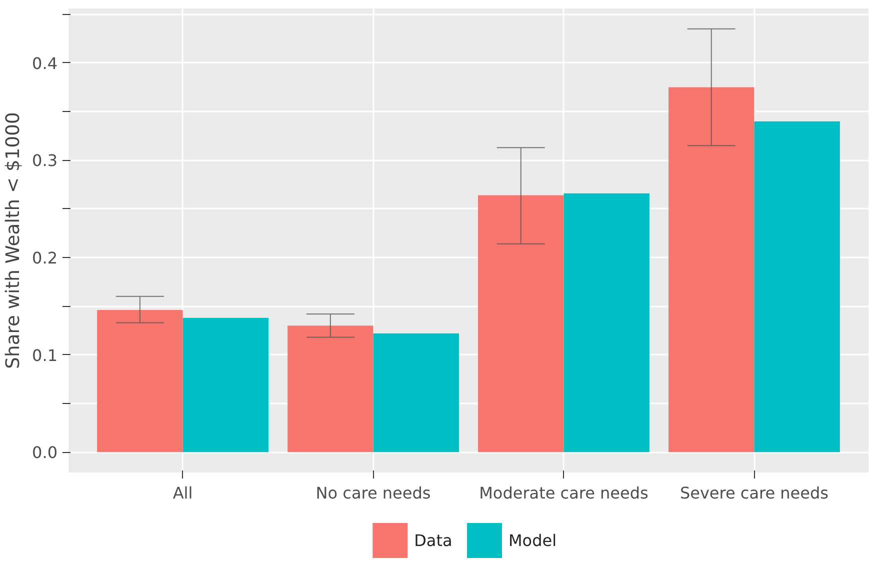 The width and height of the screenshot is (883, 578). I want to click on y-tick-label: 0.2, so click(45, 258).